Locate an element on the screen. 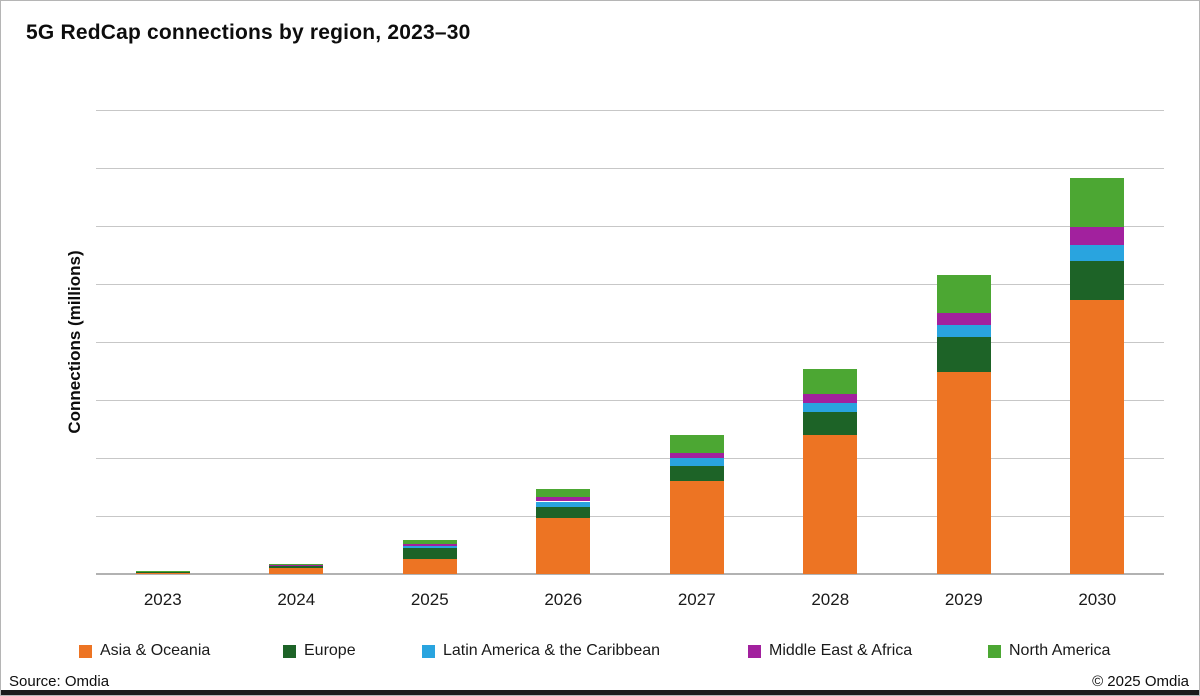 The height and width of the screenshot is (696, 1200). bar-2029-middle-east-africa is located at coordinates (963, 319).